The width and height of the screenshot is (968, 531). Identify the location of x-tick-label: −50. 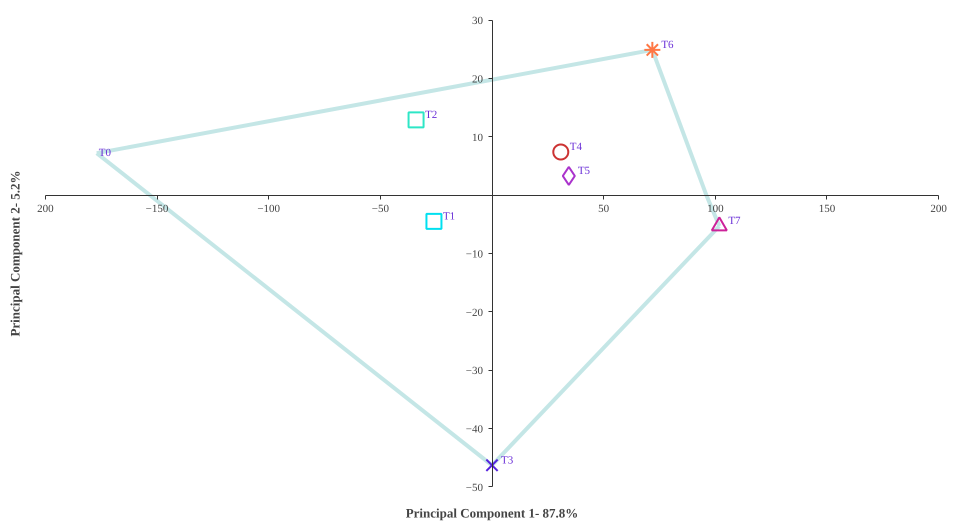
(381, 209).